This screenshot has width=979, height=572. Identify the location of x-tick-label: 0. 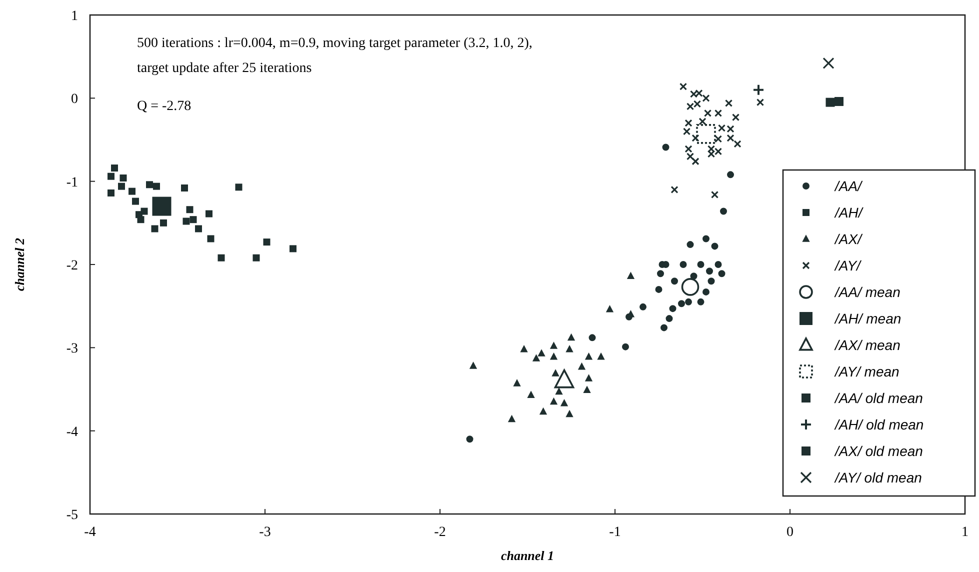
(790, 532).